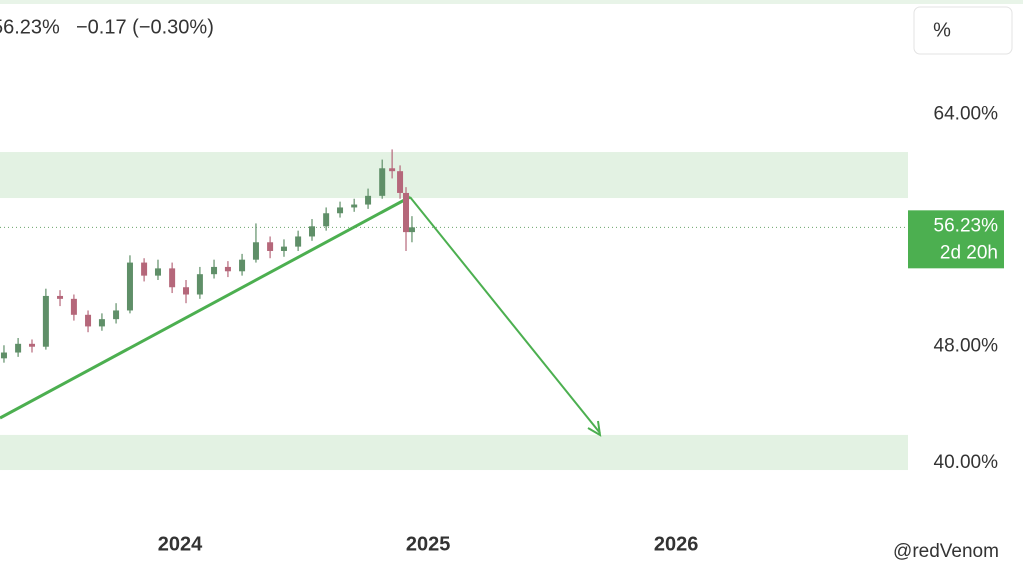  I want to click on price-label: 56.23%, so click(966, 225).